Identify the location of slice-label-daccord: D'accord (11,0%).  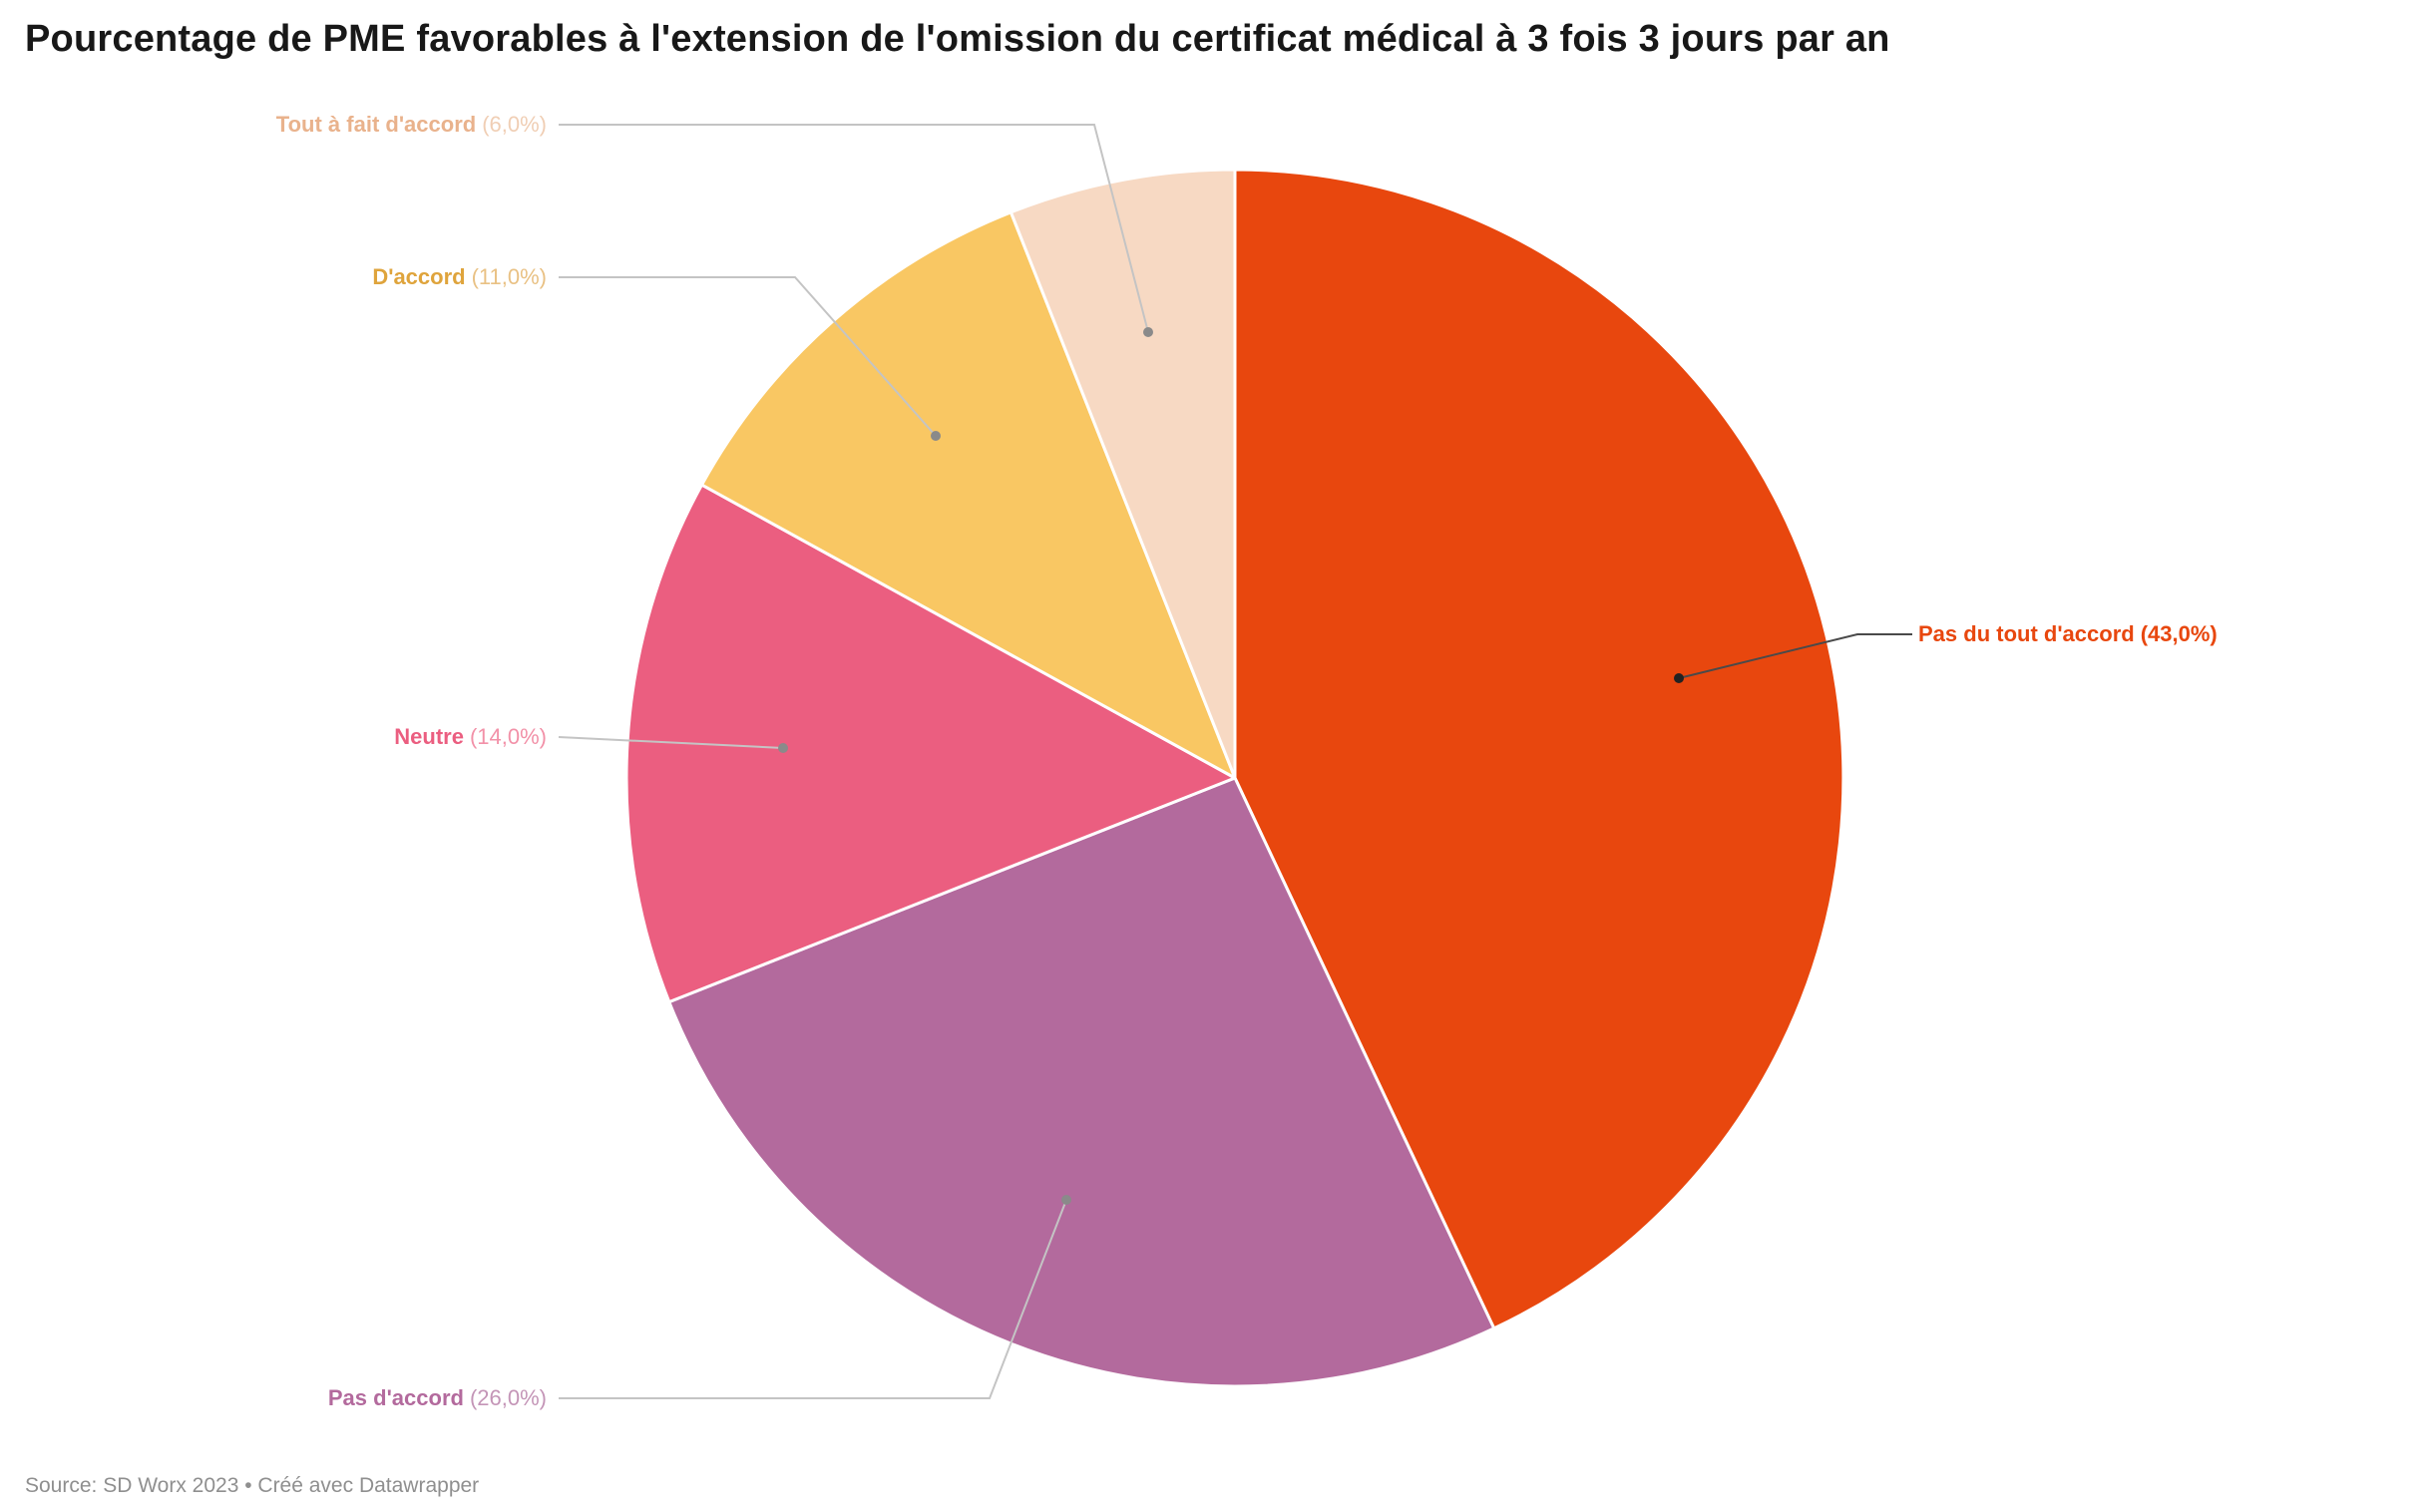
(460, 277).